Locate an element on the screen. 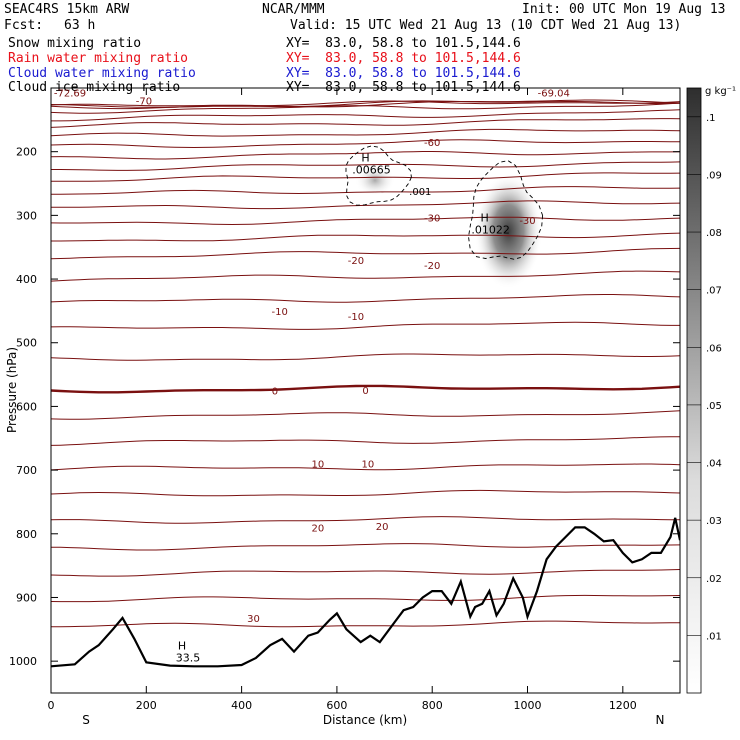 The image size is (740, 740). colorbar-level-label: .04 is located at coordinates (714, 464).